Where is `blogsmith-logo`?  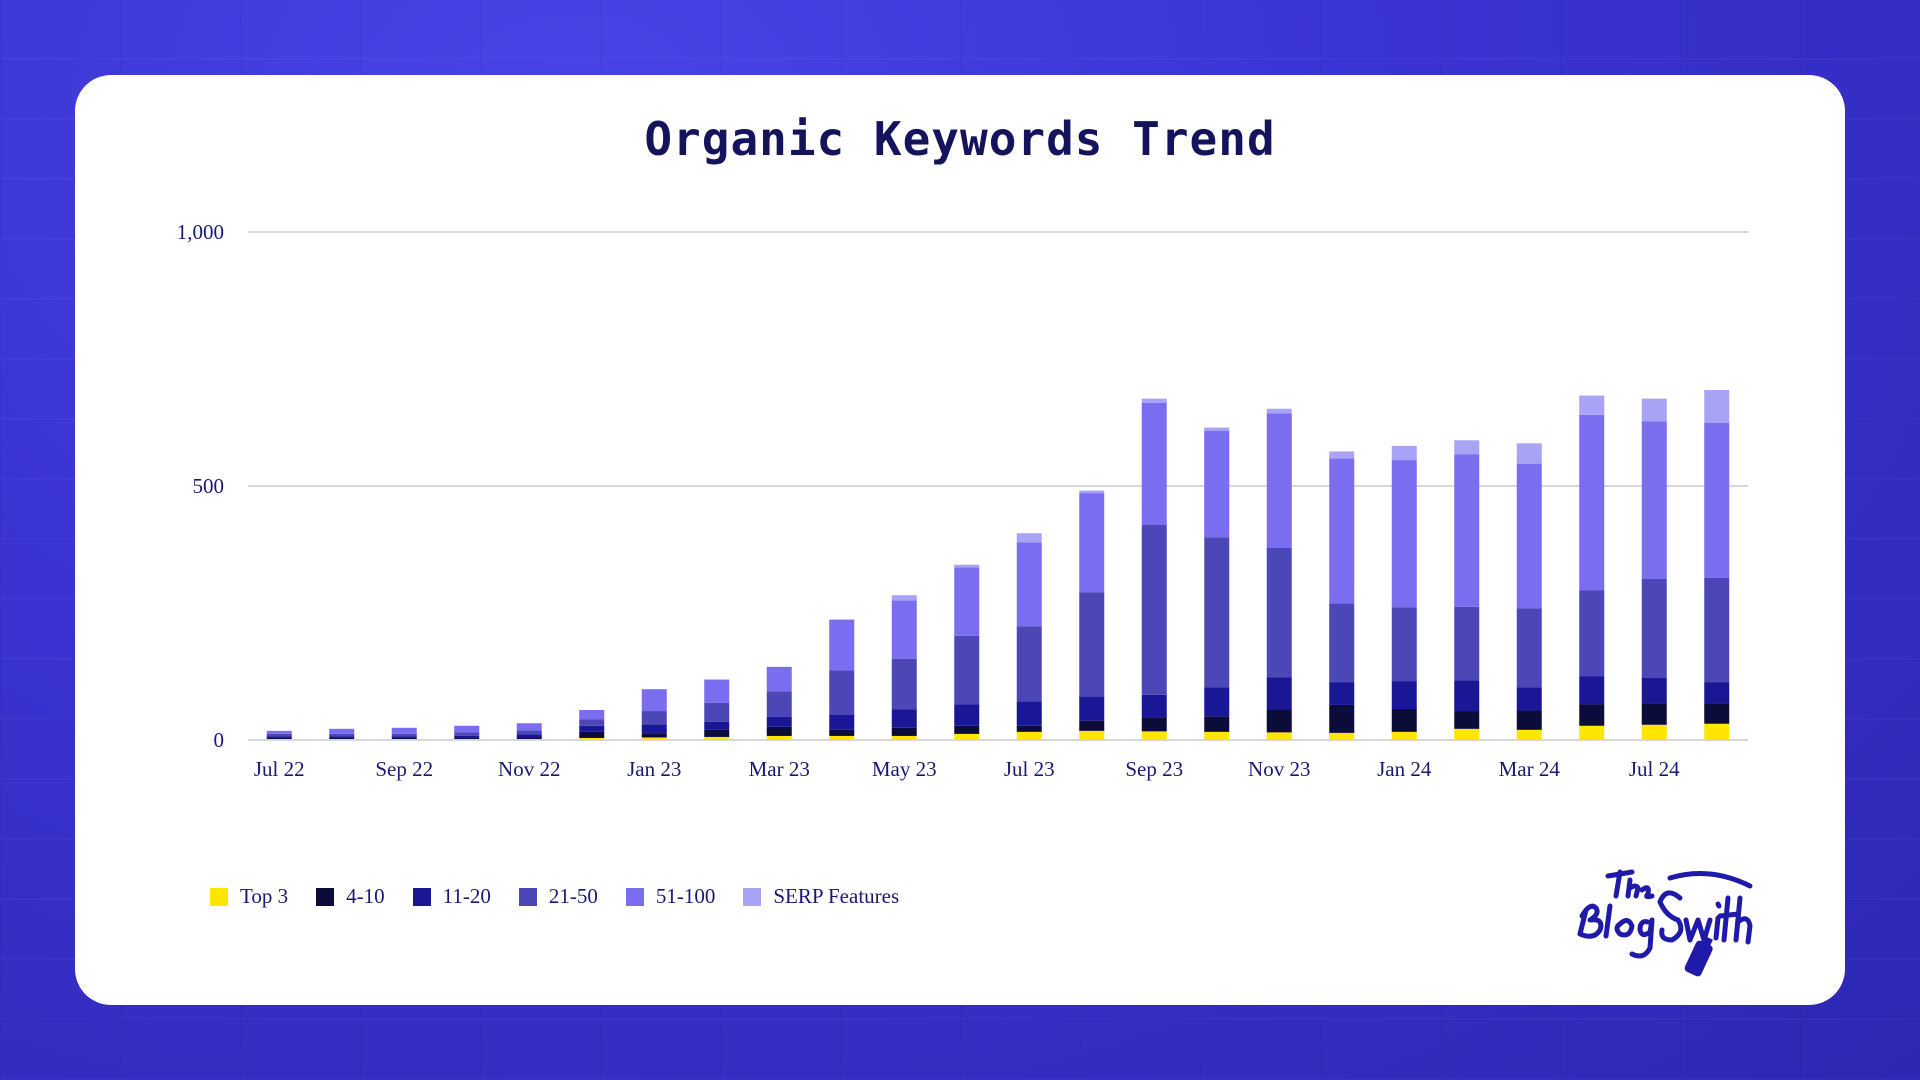 blogsmith-logo is located at coordinates (1665, 923).